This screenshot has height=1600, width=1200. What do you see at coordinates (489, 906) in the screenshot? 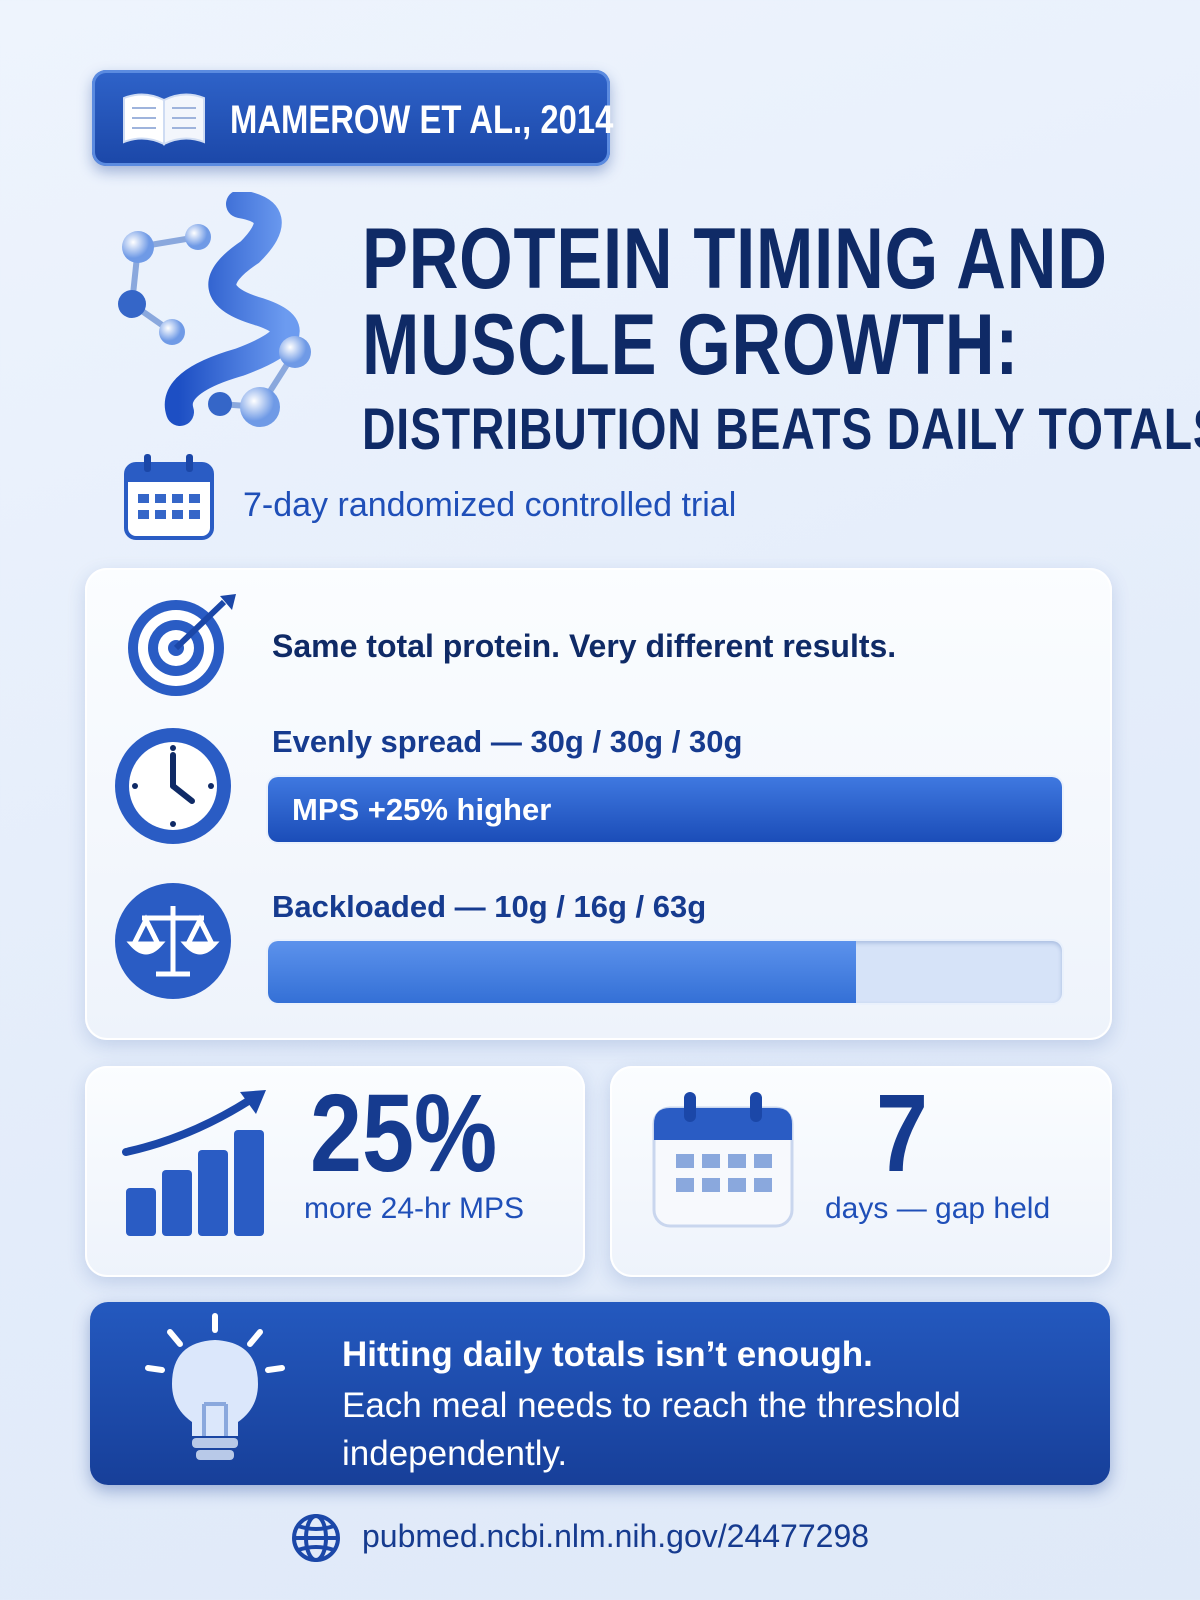
I see `row-label: Backloaded — 10g / 16g / 63g` at bounding box center [489, 906].